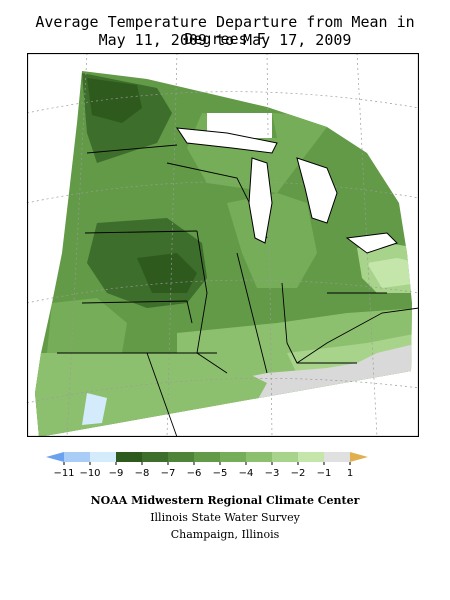 This screenshot has width=450, height=600. What do you see at coordinates (350, 473) in the screenshot?
I see `legend-tick-label: 1` at bounding box center [350, 473].